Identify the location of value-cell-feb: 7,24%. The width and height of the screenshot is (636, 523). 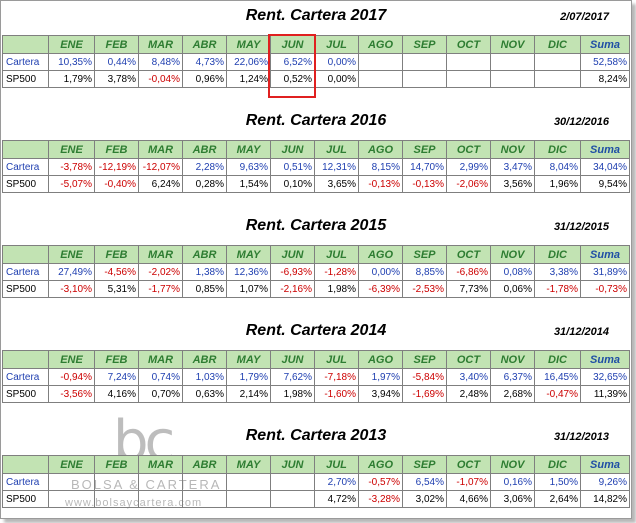
(116, 377).